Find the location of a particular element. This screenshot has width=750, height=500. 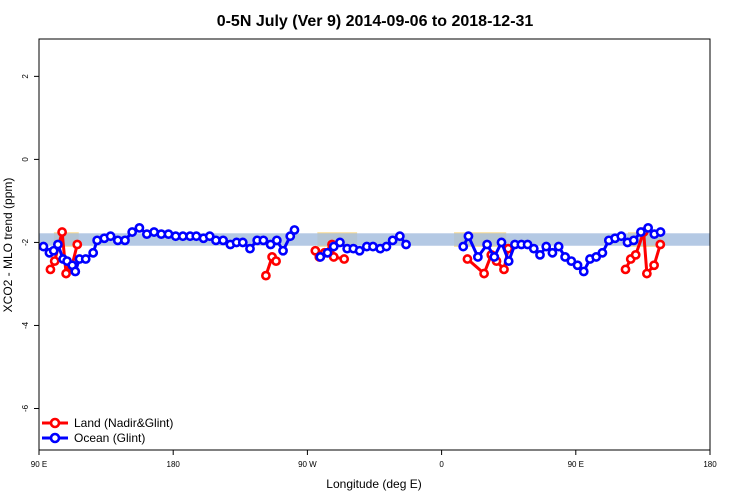

y-axis-label: XCO2 - MLO trend (ppm) is located at coordinates (8, 245).